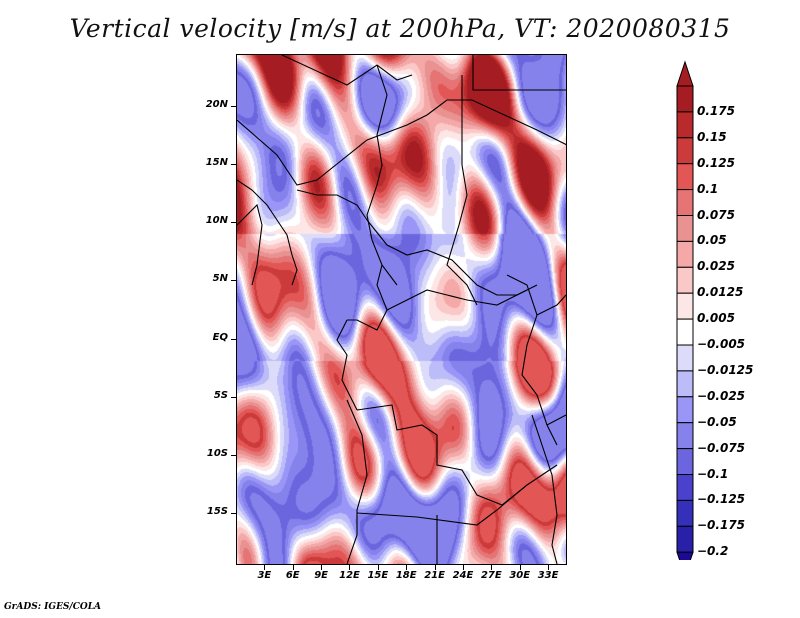  I want to click on colorbar-label: −0.025, so click(721, 395).